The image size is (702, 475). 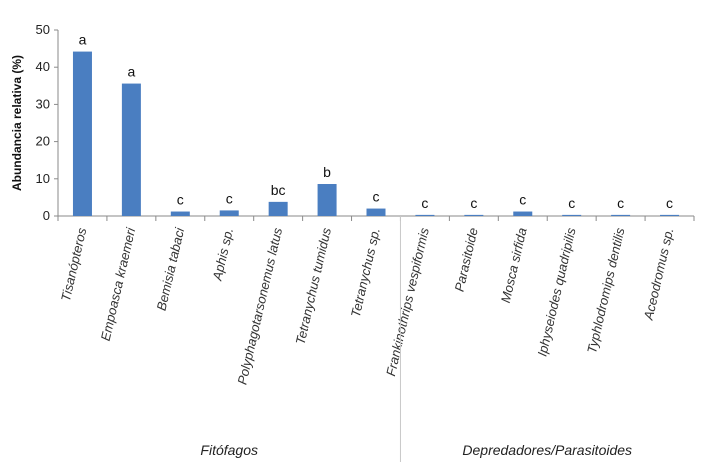 What do you see at coordinates (118, 283) in the screenshot?
I see `category-label: Empoasca kraemeri` at bounding box center [118, 283].